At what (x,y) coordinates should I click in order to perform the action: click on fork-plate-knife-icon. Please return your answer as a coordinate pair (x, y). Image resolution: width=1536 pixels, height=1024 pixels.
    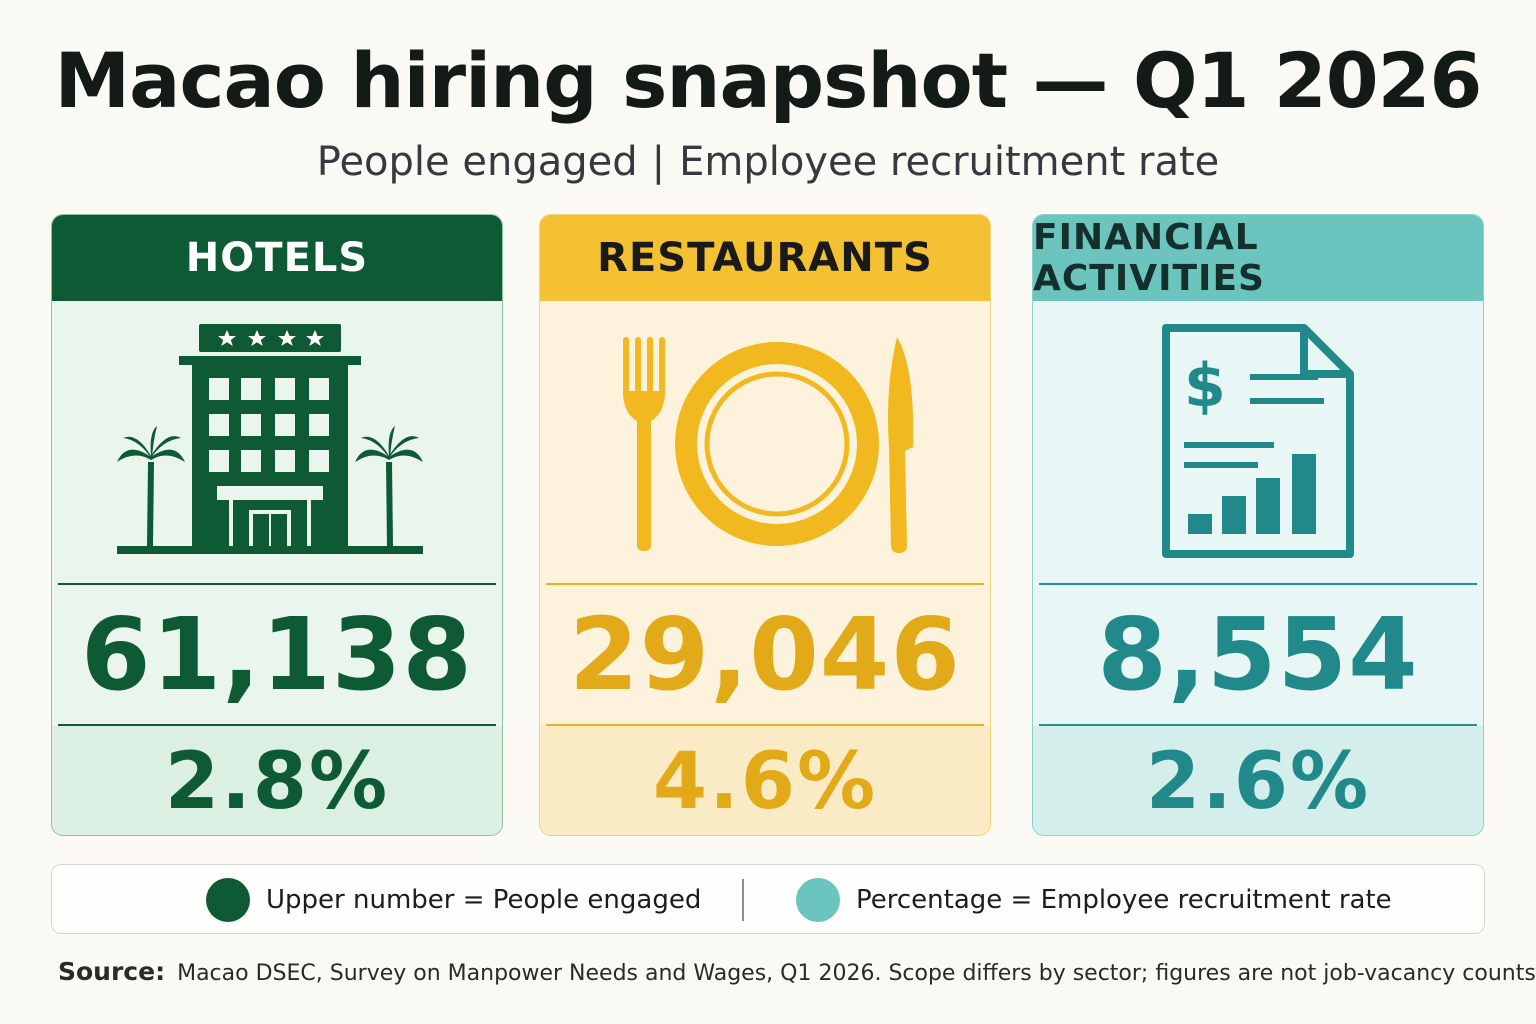
    Looking at the image, I should click on (765, 442).